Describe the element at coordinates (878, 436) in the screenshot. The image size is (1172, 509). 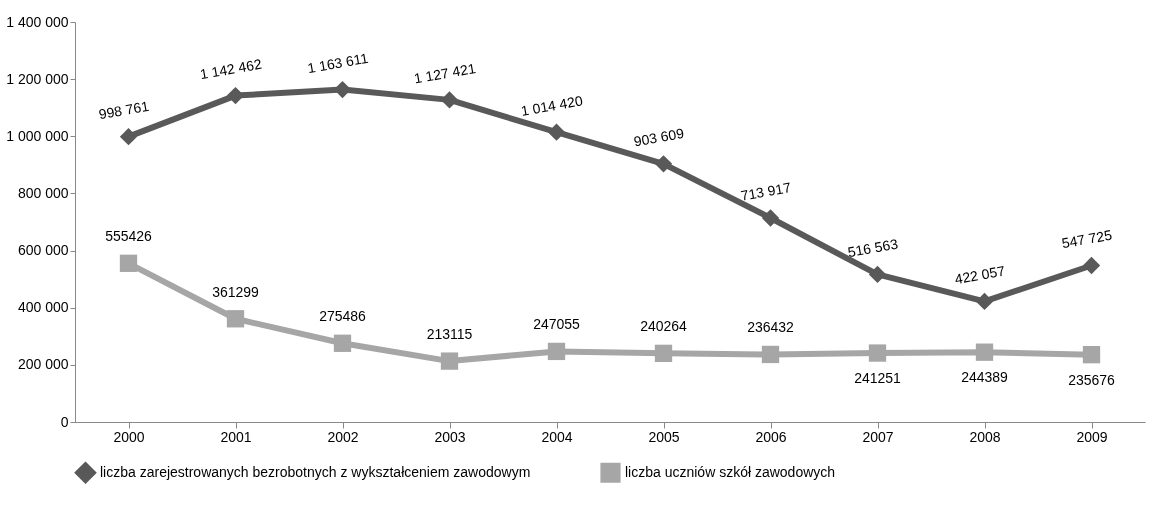
I see `x-tick-label: 2007` at that location.